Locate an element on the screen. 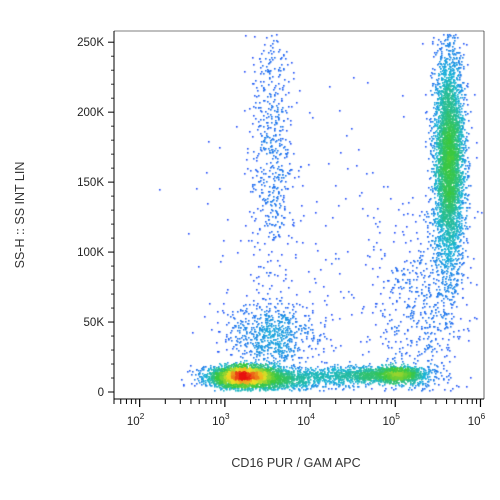 The width and height of the screenshot is (500, 500). y-tick-label: 200K is located at coordinates (90, 113).